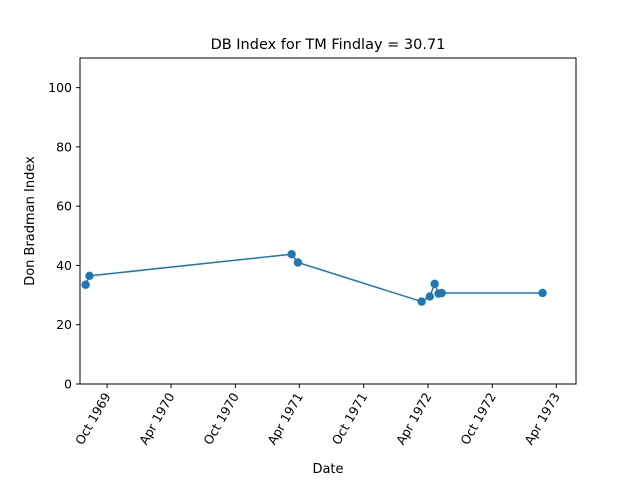 The height and width of the screenshot is (480, 640). I want to click on y-tick-label: 0, so click(68, 384).